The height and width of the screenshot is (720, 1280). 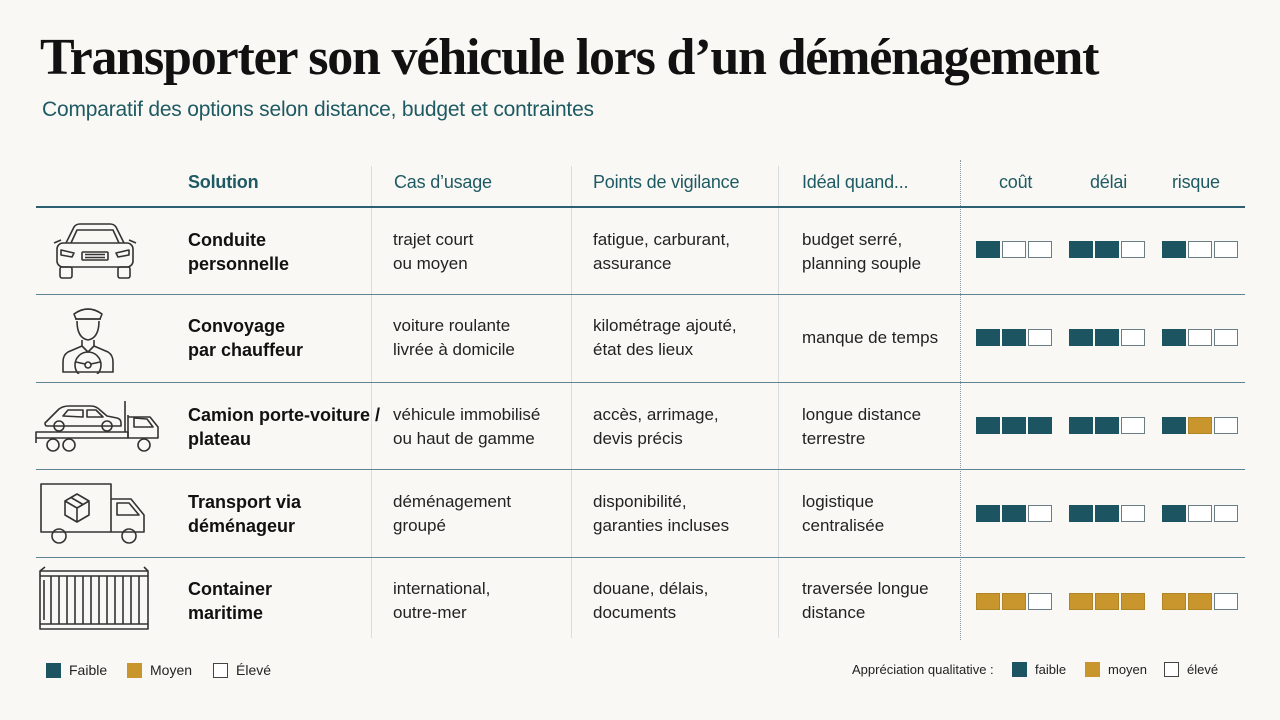 I want to click on legend-moyen: Moyen, so click(x=159, y=670).